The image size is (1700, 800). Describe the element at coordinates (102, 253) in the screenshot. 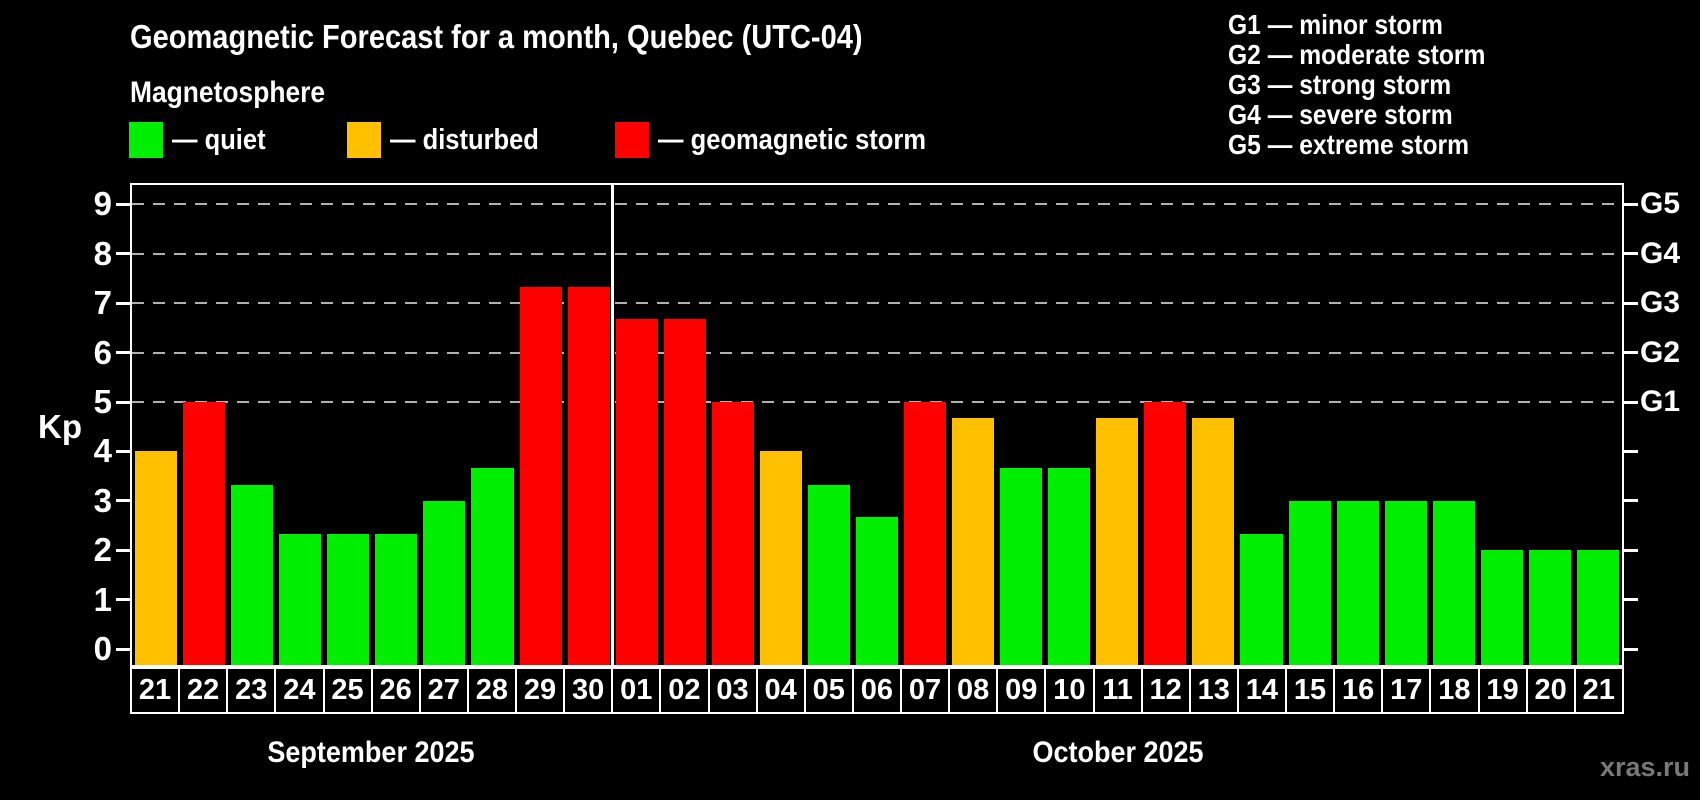

I see `y-tick-label-8: 8` at that location.